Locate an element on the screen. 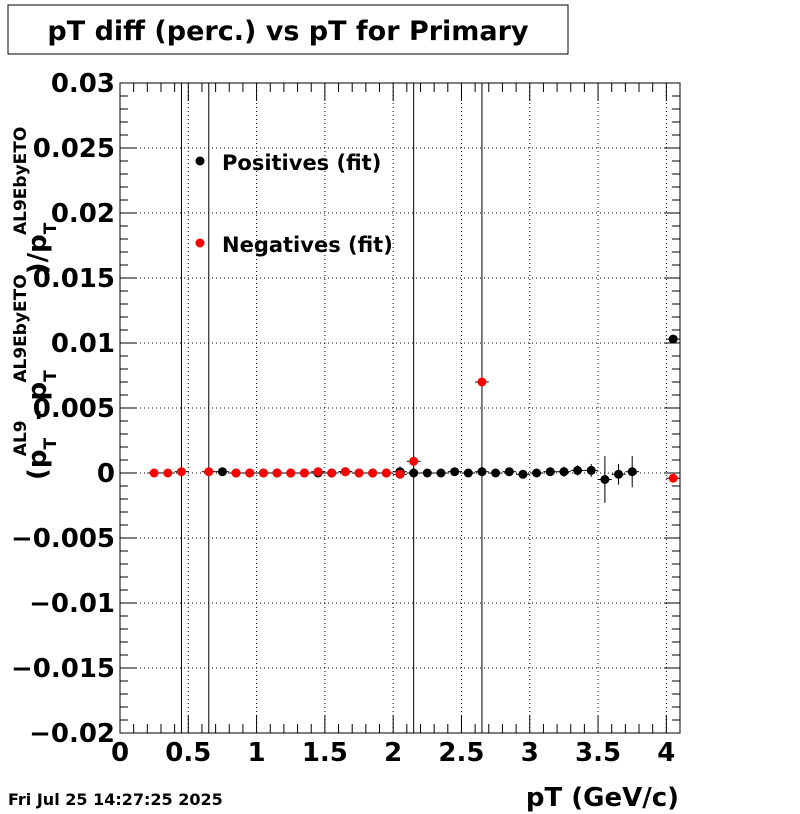  svg-text:(pTAL9- pTAL9EbyETO)/pTAL9EbyE: (pTAL9- pTAL9EbyETO)/pTAL9EbyETO is located at coordinates (36, 303).